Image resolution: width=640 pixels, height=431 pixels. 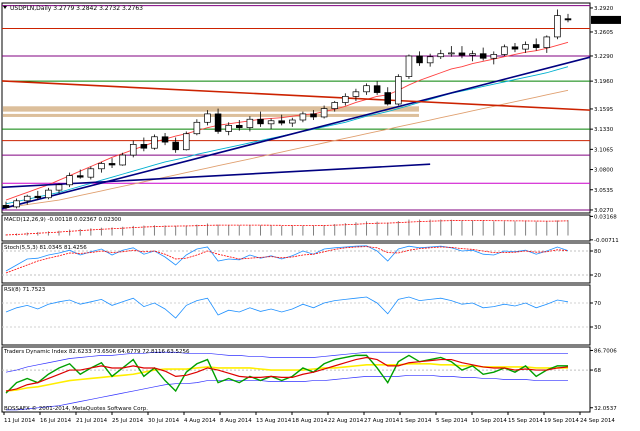 I want to click on indicator-tick-label: 70, so click(x=597, y=304).